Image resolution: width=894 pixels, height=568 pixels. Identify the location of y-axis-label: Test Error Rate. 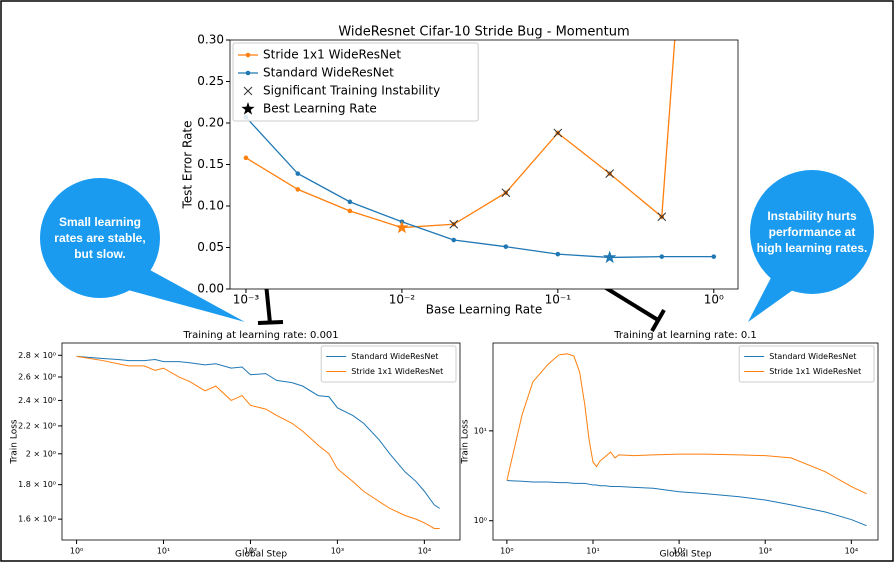
(188, 164).